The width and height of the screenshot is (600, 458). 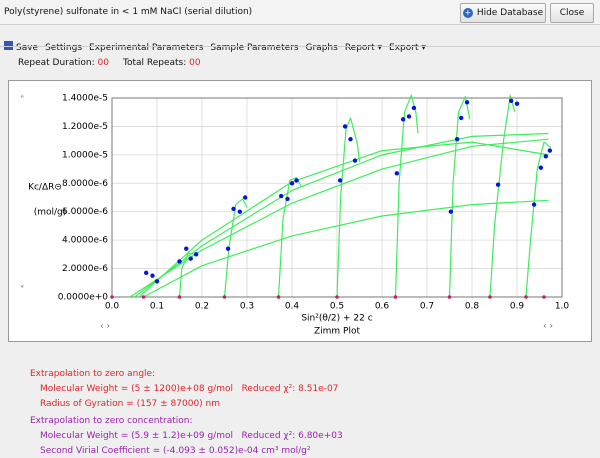 I want to click on x-tick-label: 0.0, so click(x=112, y=307).